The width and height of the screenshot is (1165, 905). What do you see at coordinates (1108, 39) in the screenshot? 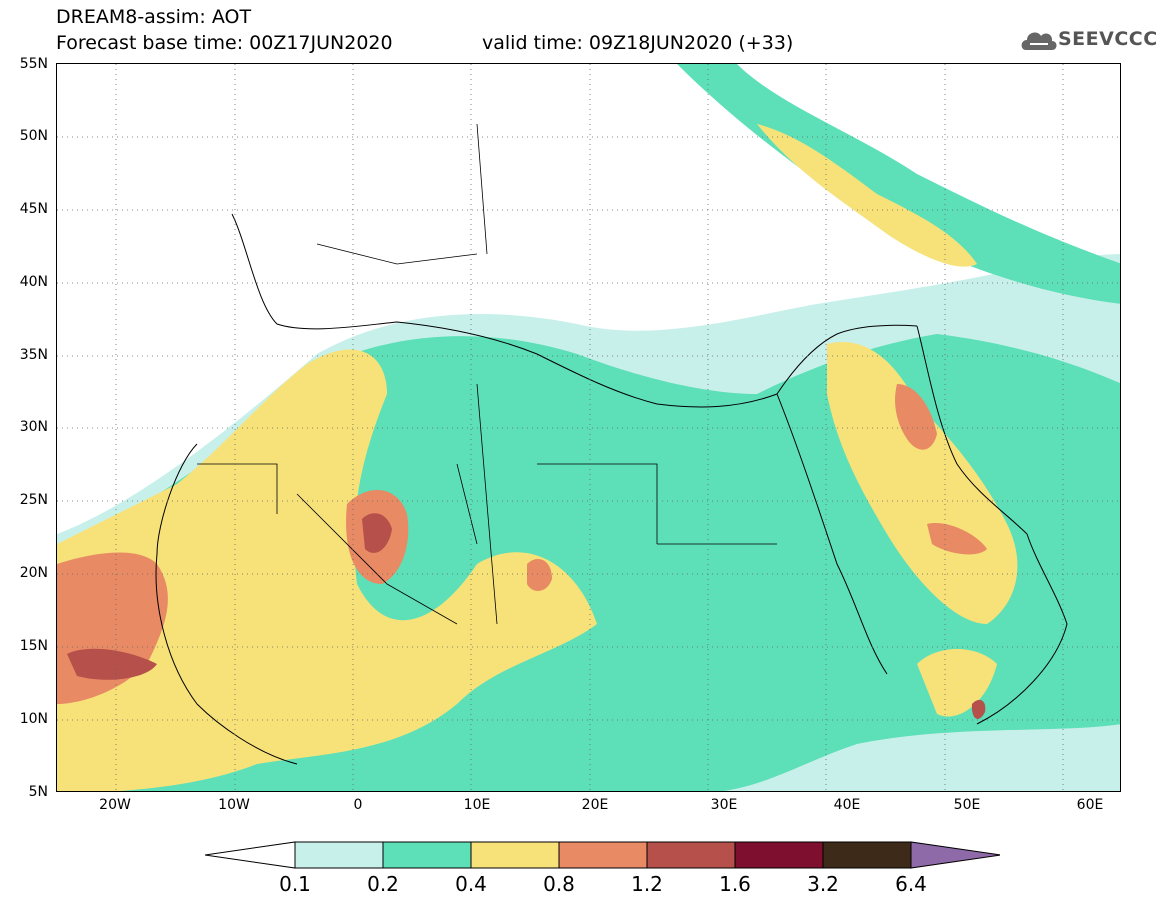
I see `logo-text: SEEVCCC` at bounding box center [1108, 39].